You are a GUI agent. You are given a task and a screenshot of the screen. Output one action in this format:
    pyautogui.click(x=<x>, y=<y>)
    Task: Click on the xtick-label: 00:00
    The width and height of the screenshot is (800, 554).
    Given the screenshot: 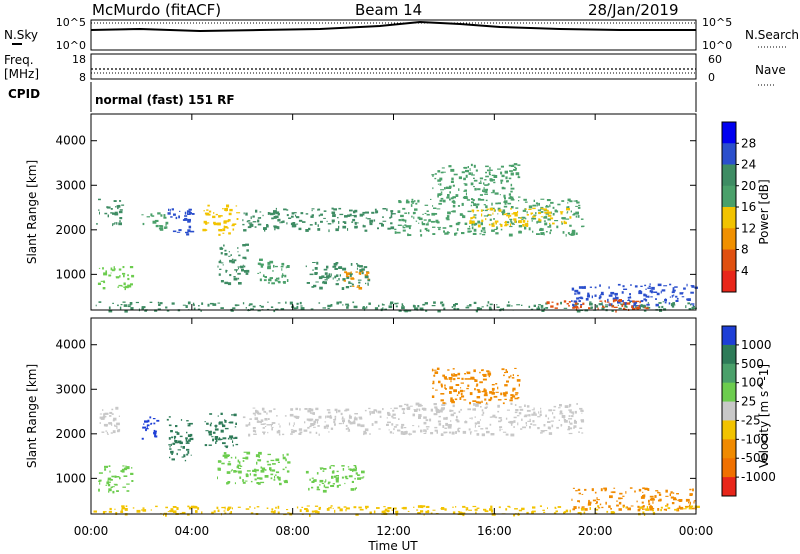 What is the action you would take?
    pyautogui.click(x=696, y=531)
    